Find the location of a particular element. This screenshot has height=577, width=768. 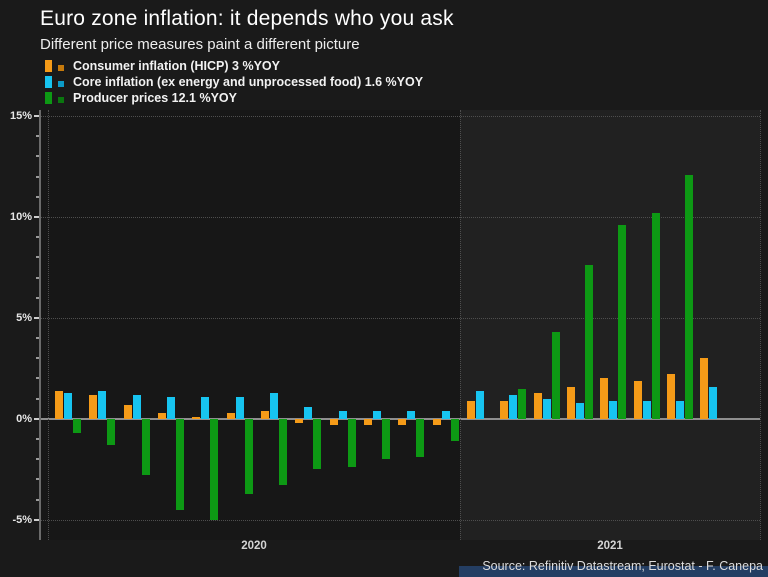

bar-ppi-feb-2021 is located at coordinates (522, 403).